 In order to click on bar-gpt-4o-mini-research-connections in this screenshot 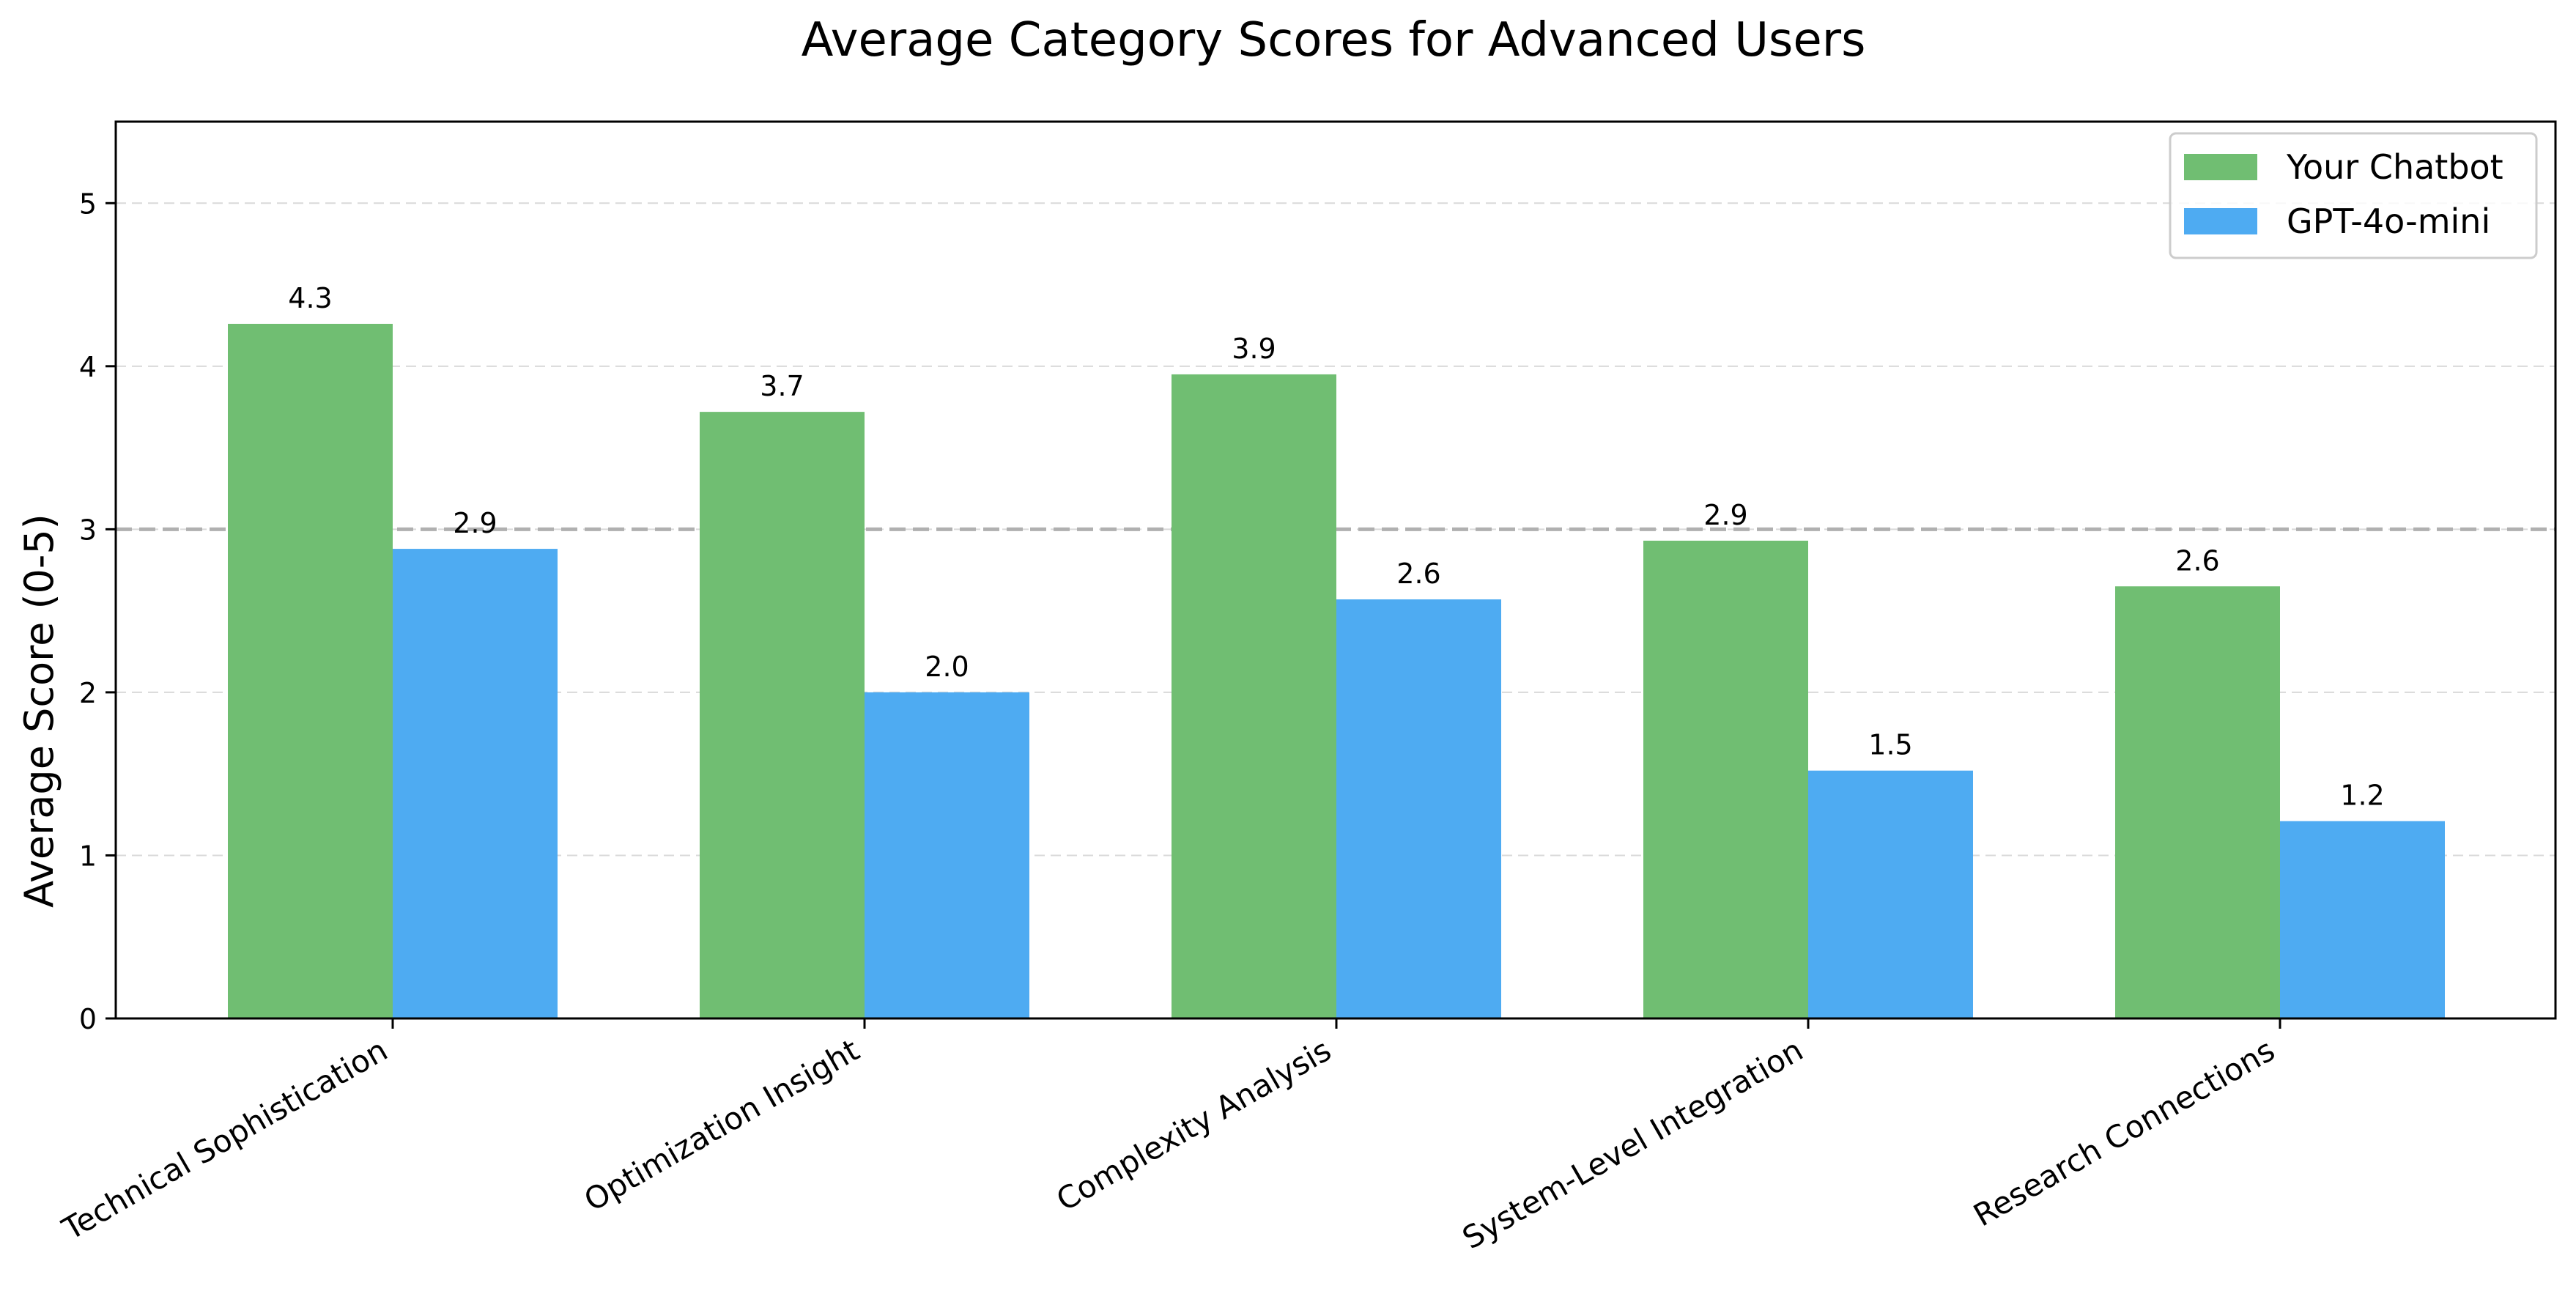, I will do `click(2362, 919)`.